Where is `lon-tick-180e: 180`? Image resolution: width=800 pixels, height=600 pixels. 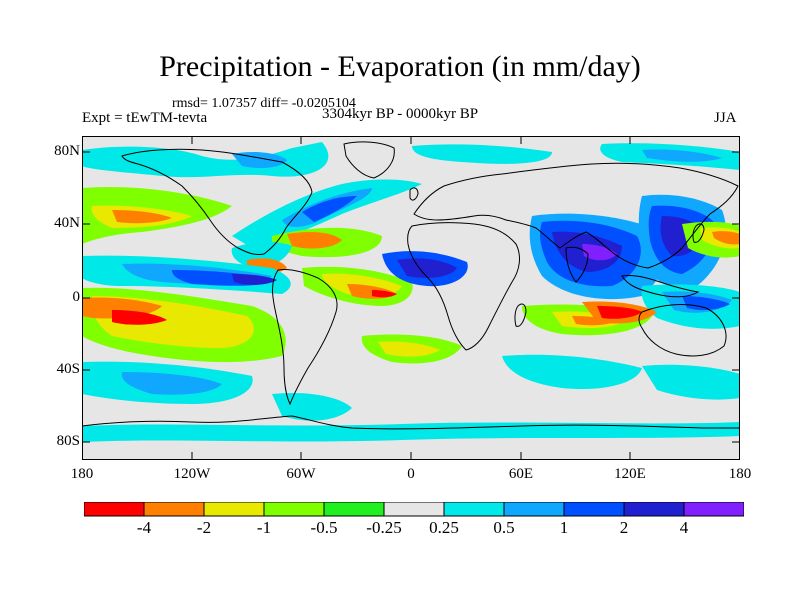 lon-tick-180e: 180 is located at coordinates (740, 474).